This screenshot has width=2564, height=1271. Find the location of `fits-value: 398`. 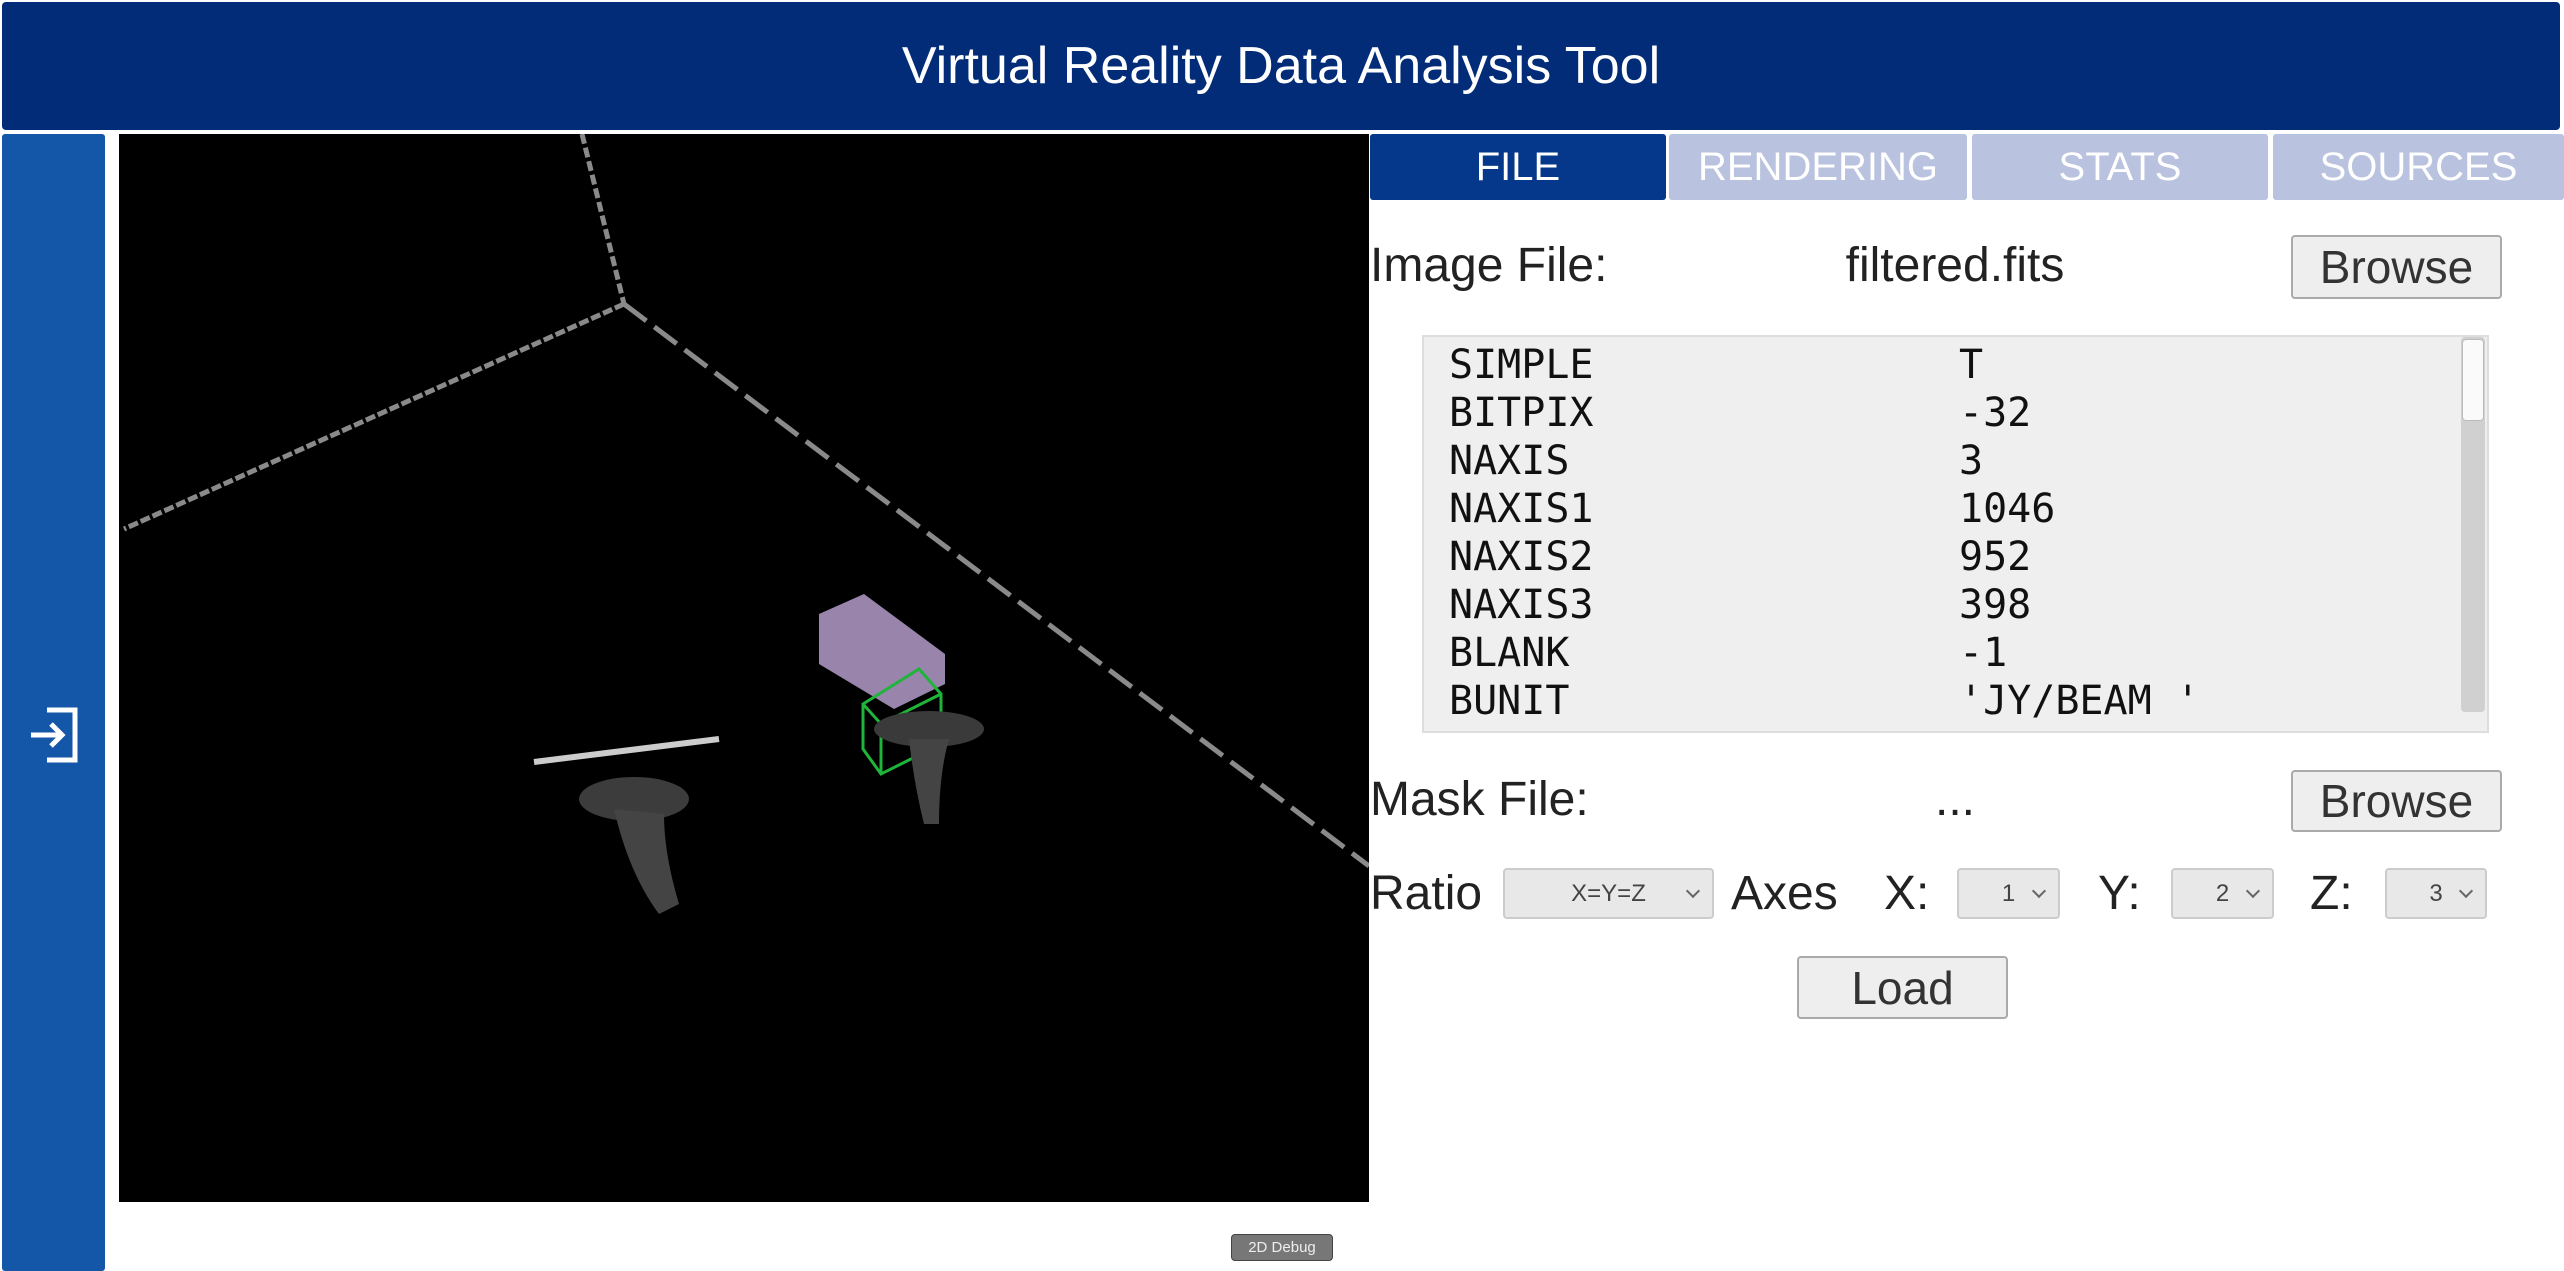

fits-value: 398 is located at coordinates (1995, 605).